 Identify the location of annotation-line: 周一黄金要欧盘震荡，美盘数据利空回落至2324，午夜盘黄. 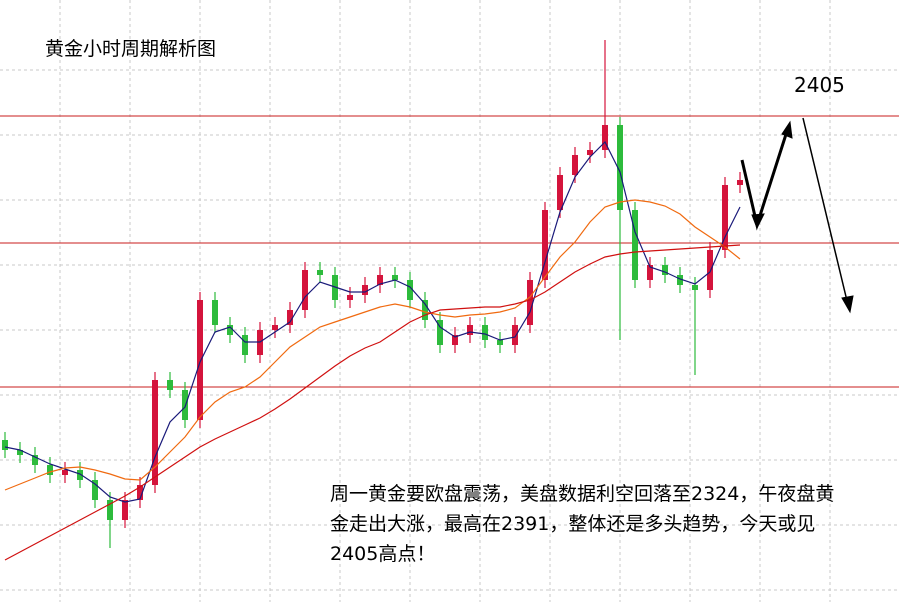
(582, 494).